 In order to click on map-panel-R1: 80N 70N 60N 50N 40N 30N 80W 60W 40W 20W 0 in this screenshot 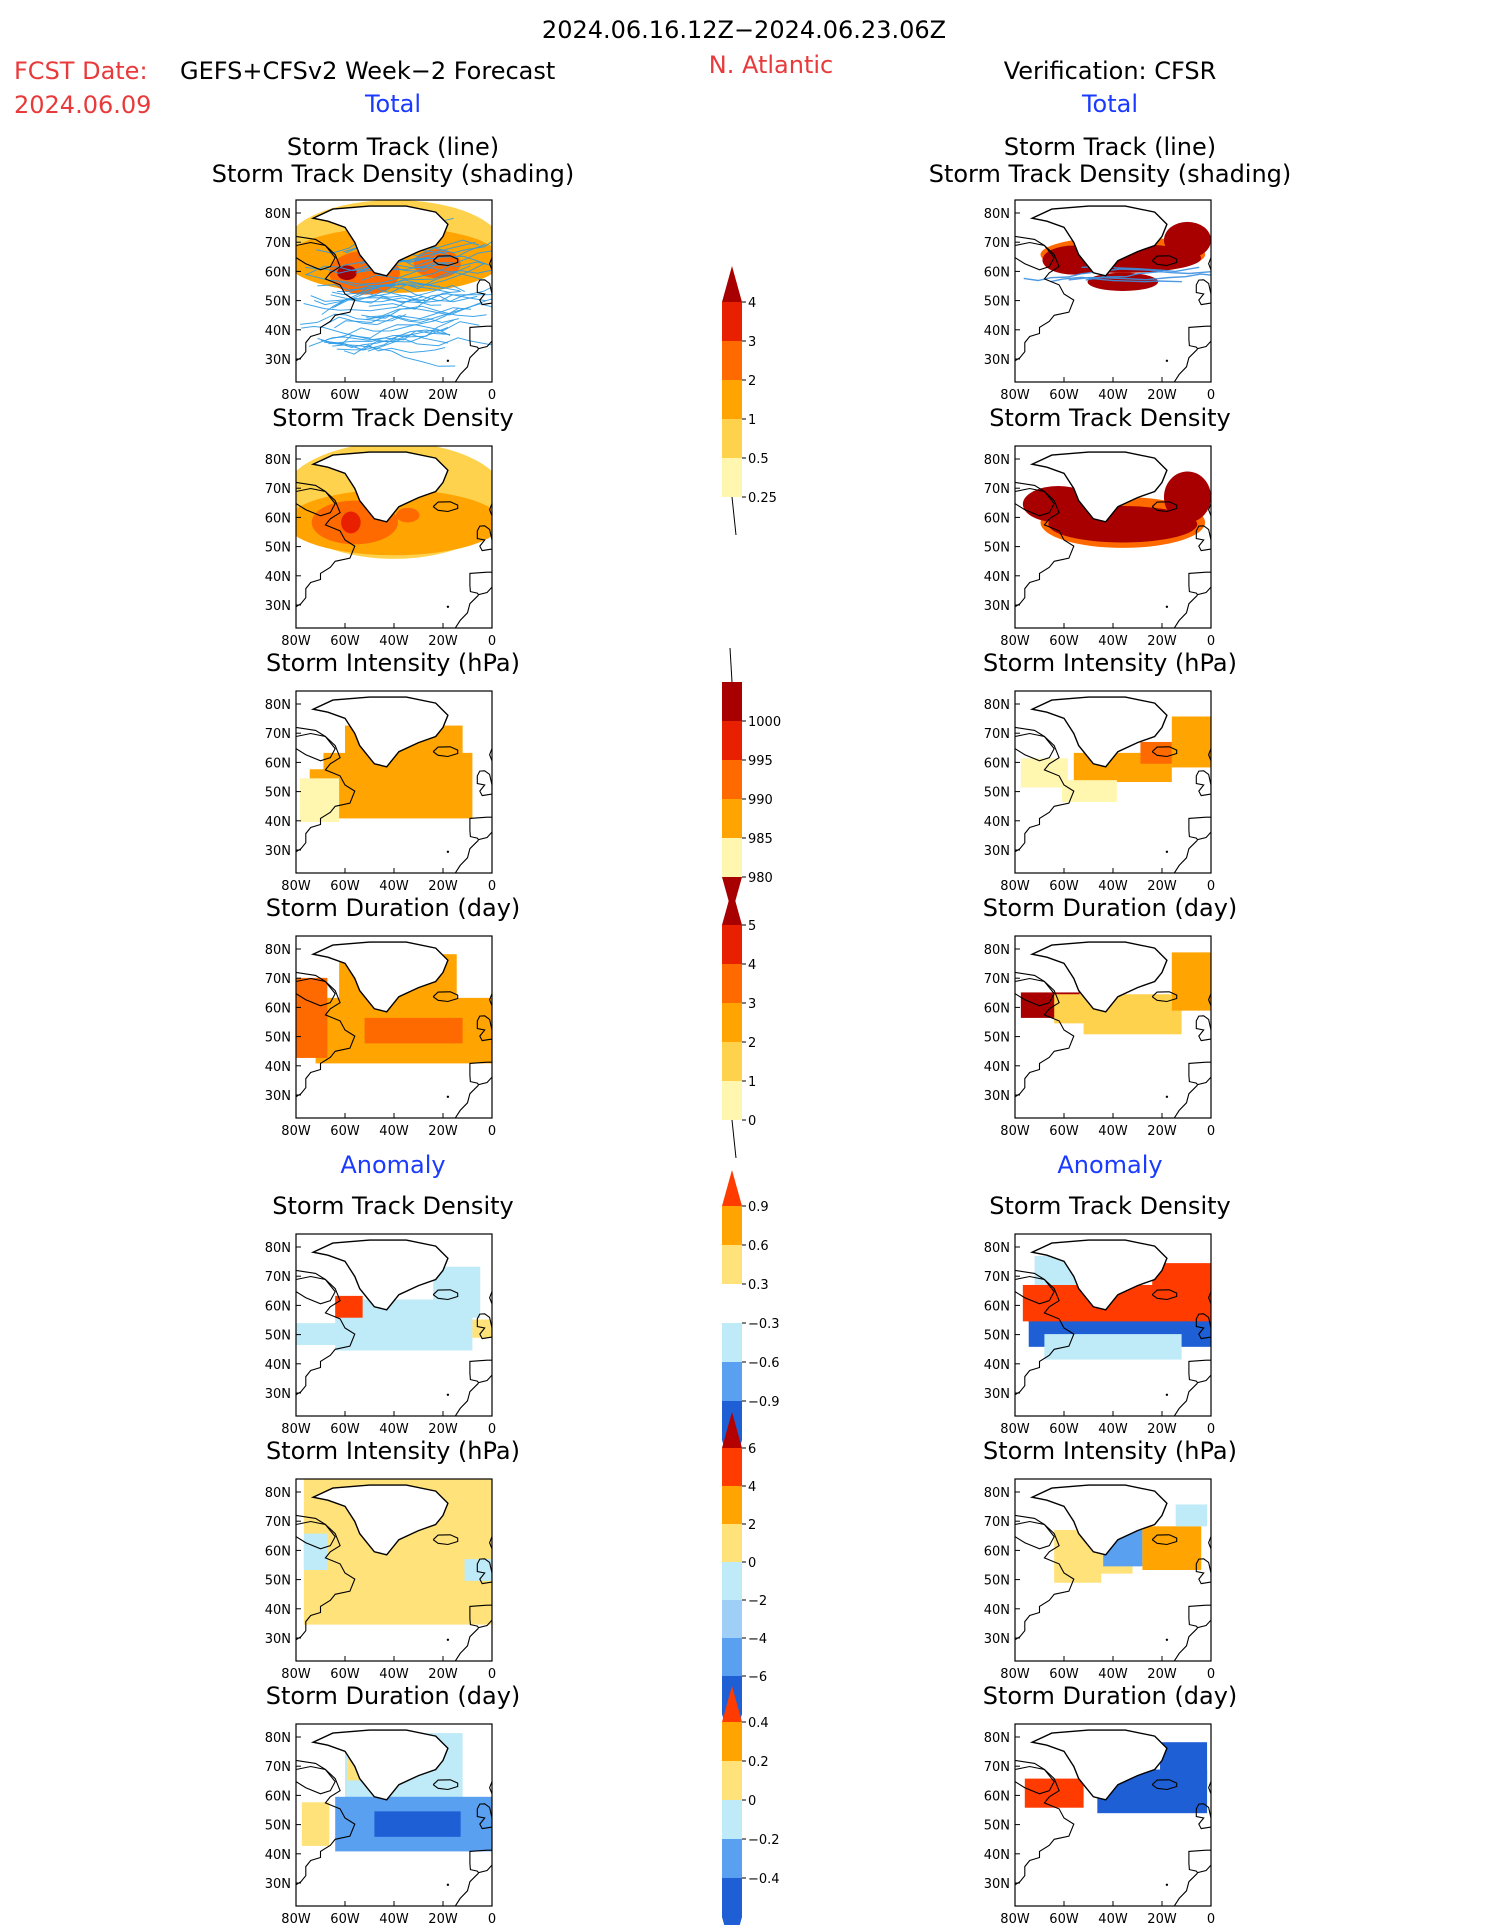, I will do `click(1099, 301)`.